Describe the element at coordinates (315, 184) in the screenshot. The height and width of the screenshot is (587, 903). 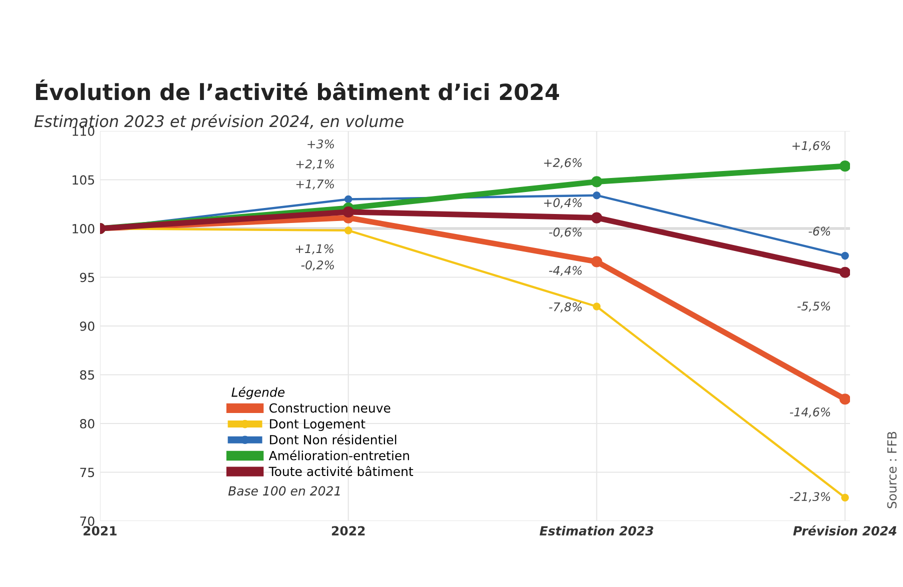
I see `annotation: +1,7%` at that location.